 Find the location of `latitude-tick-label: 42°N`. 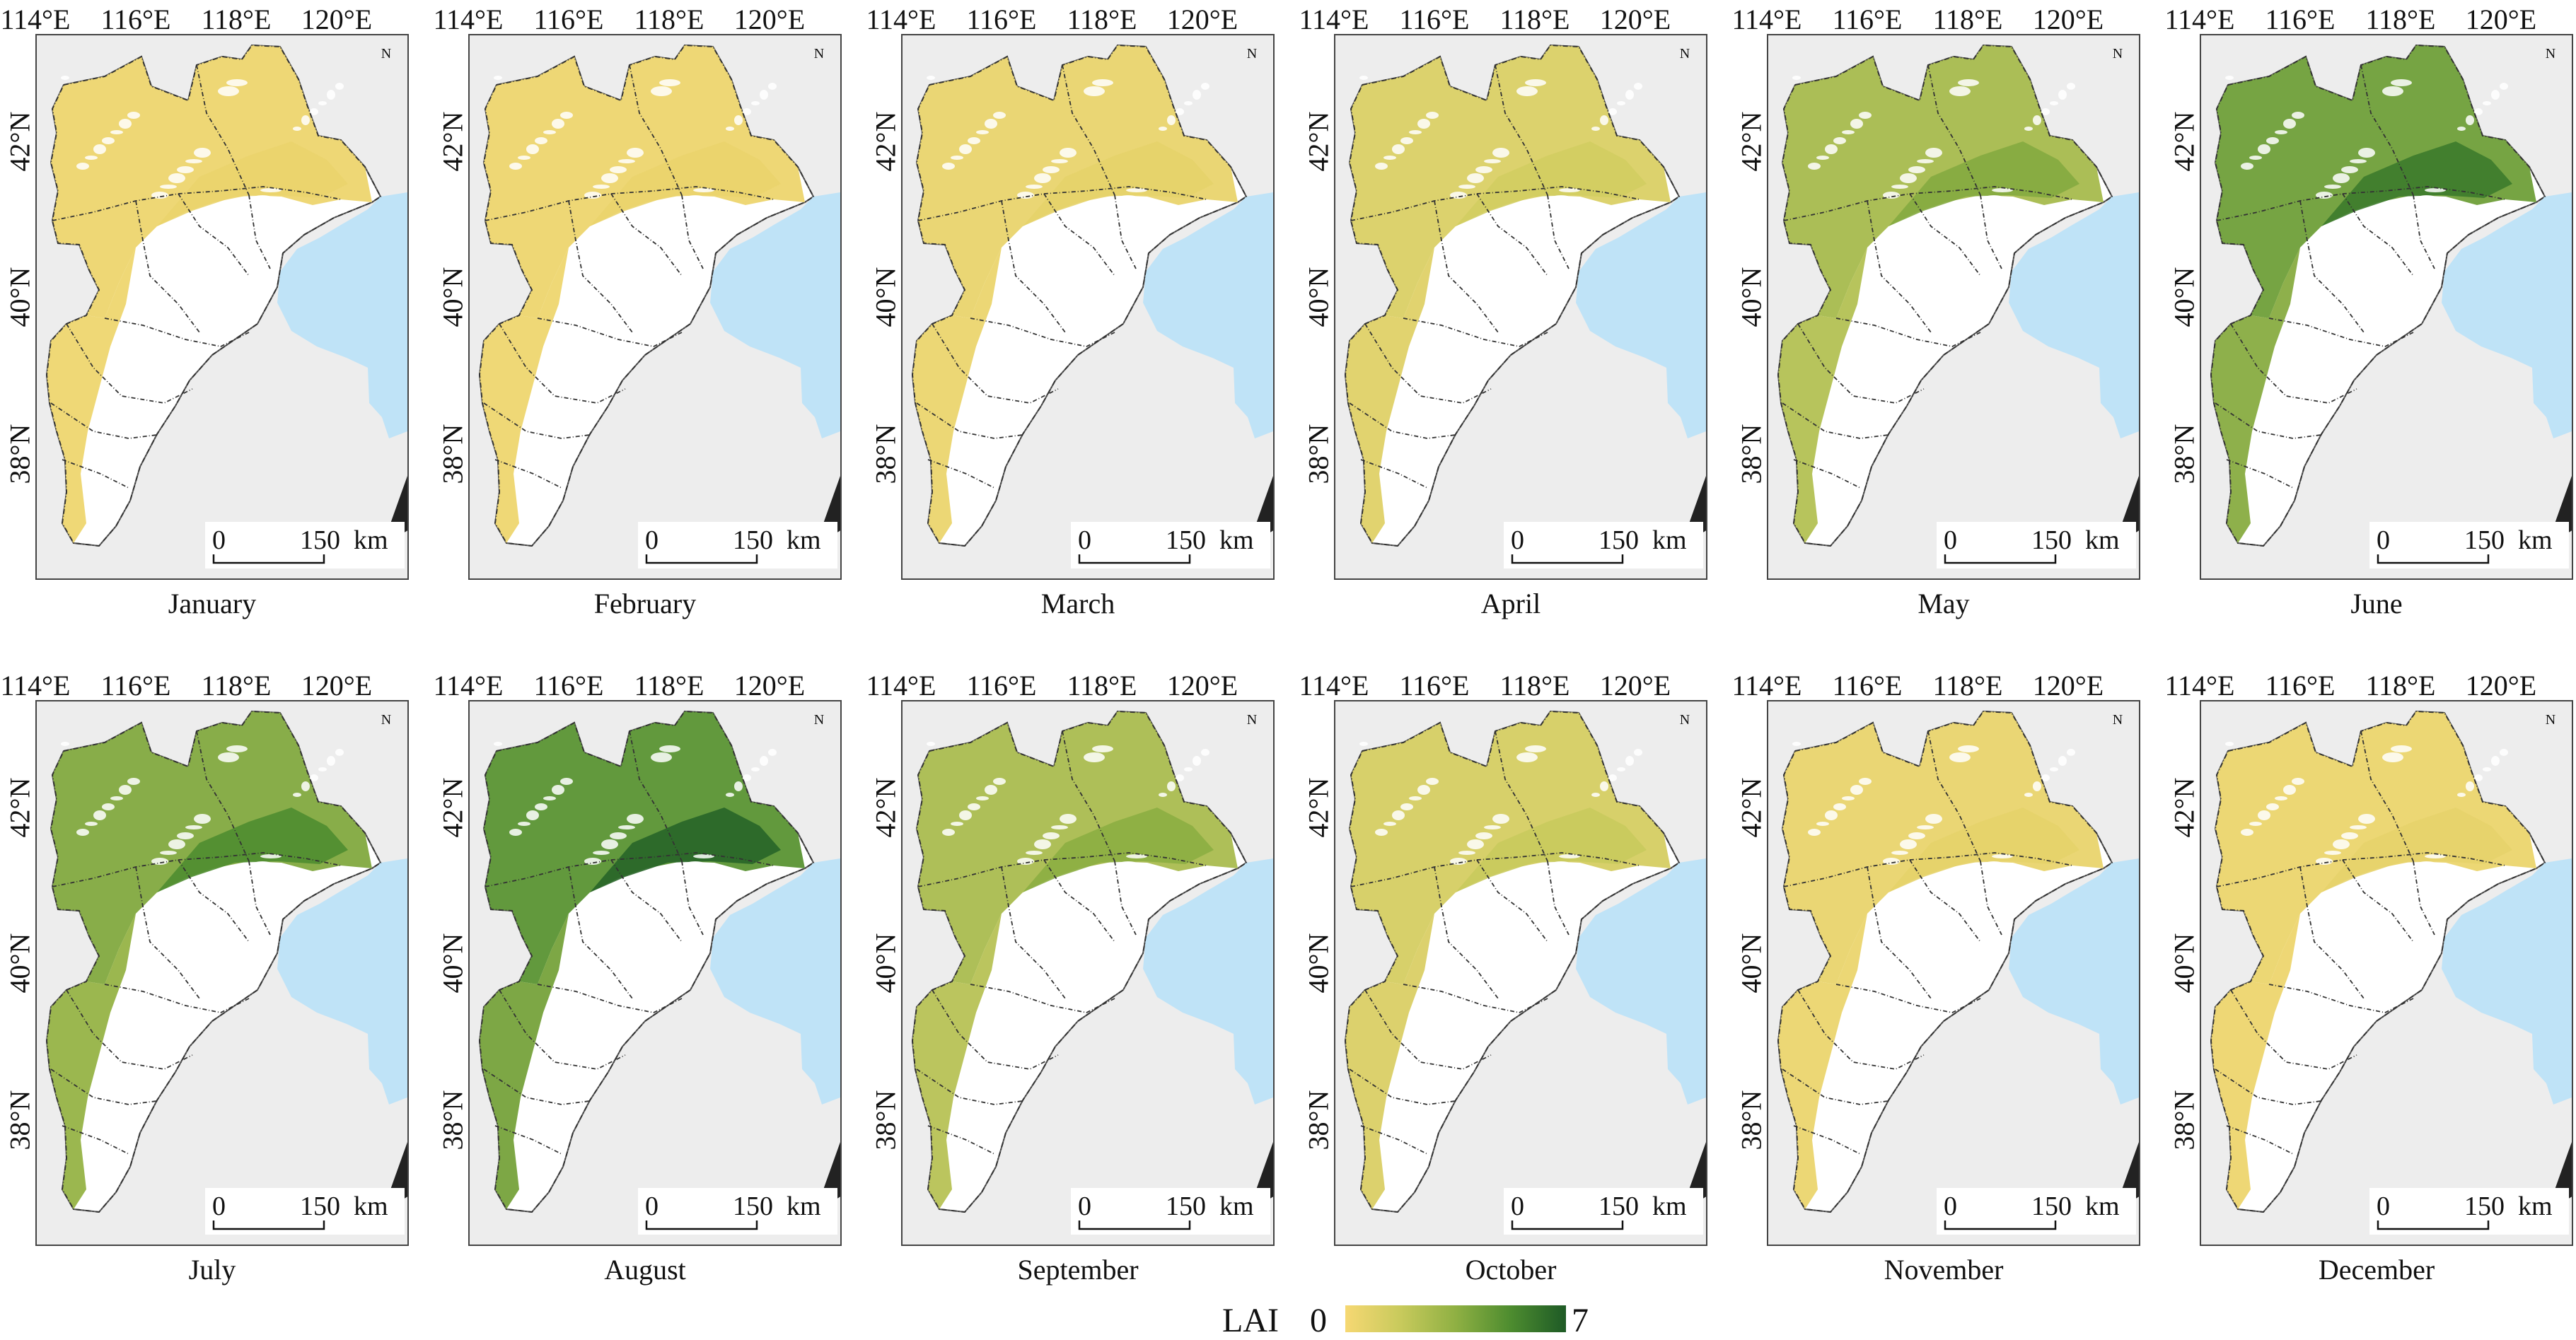

latitude-tick-label: 42°N is located at coordinates (1318, 141).